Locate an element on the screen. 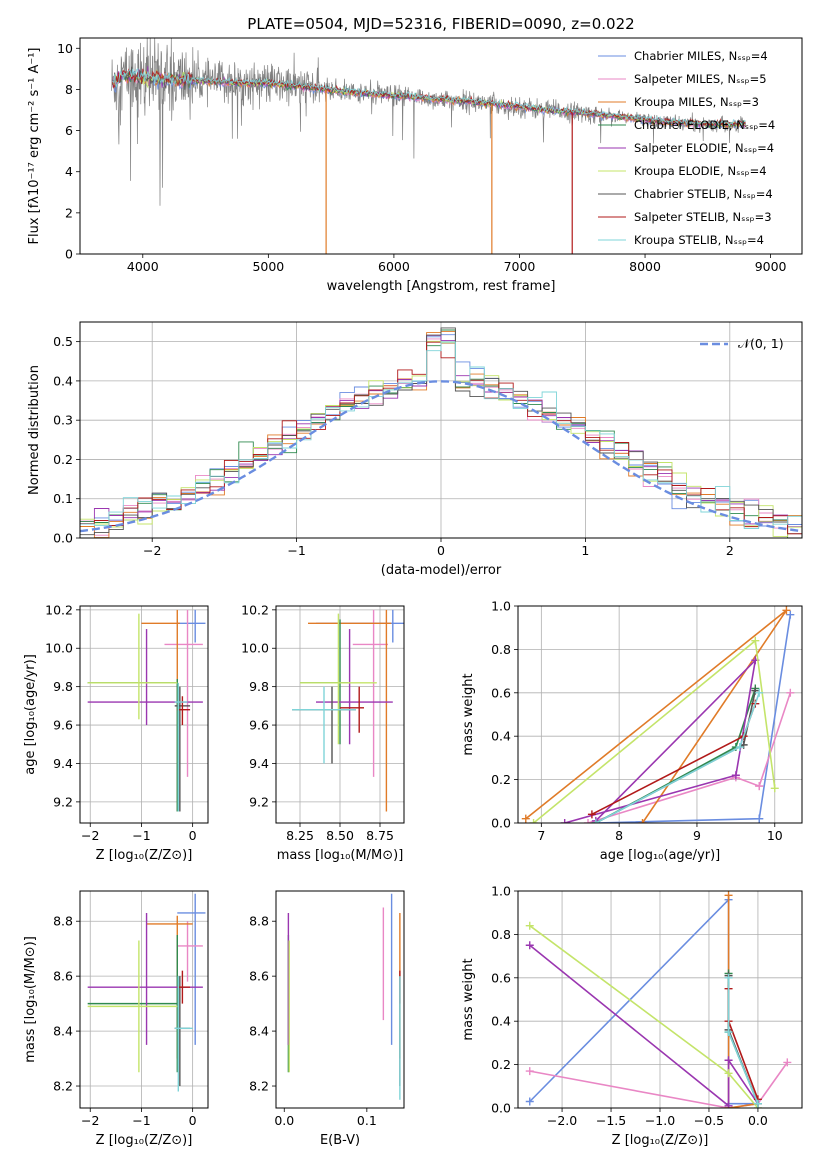 The image size is (819, 1170). y-tick-label: 9.6 is located at coordinates (63, 725).